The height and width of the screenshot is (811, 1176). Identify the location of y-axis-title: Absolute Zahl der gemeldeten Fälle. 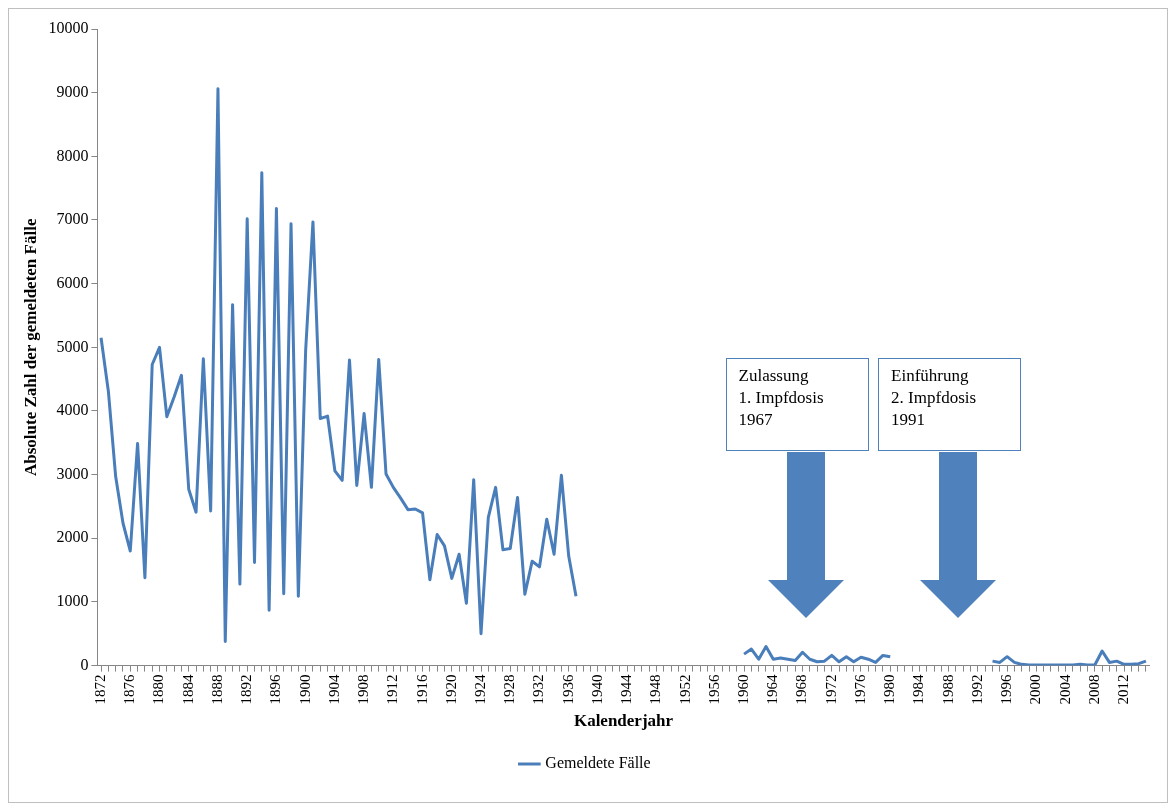
(30, 347).